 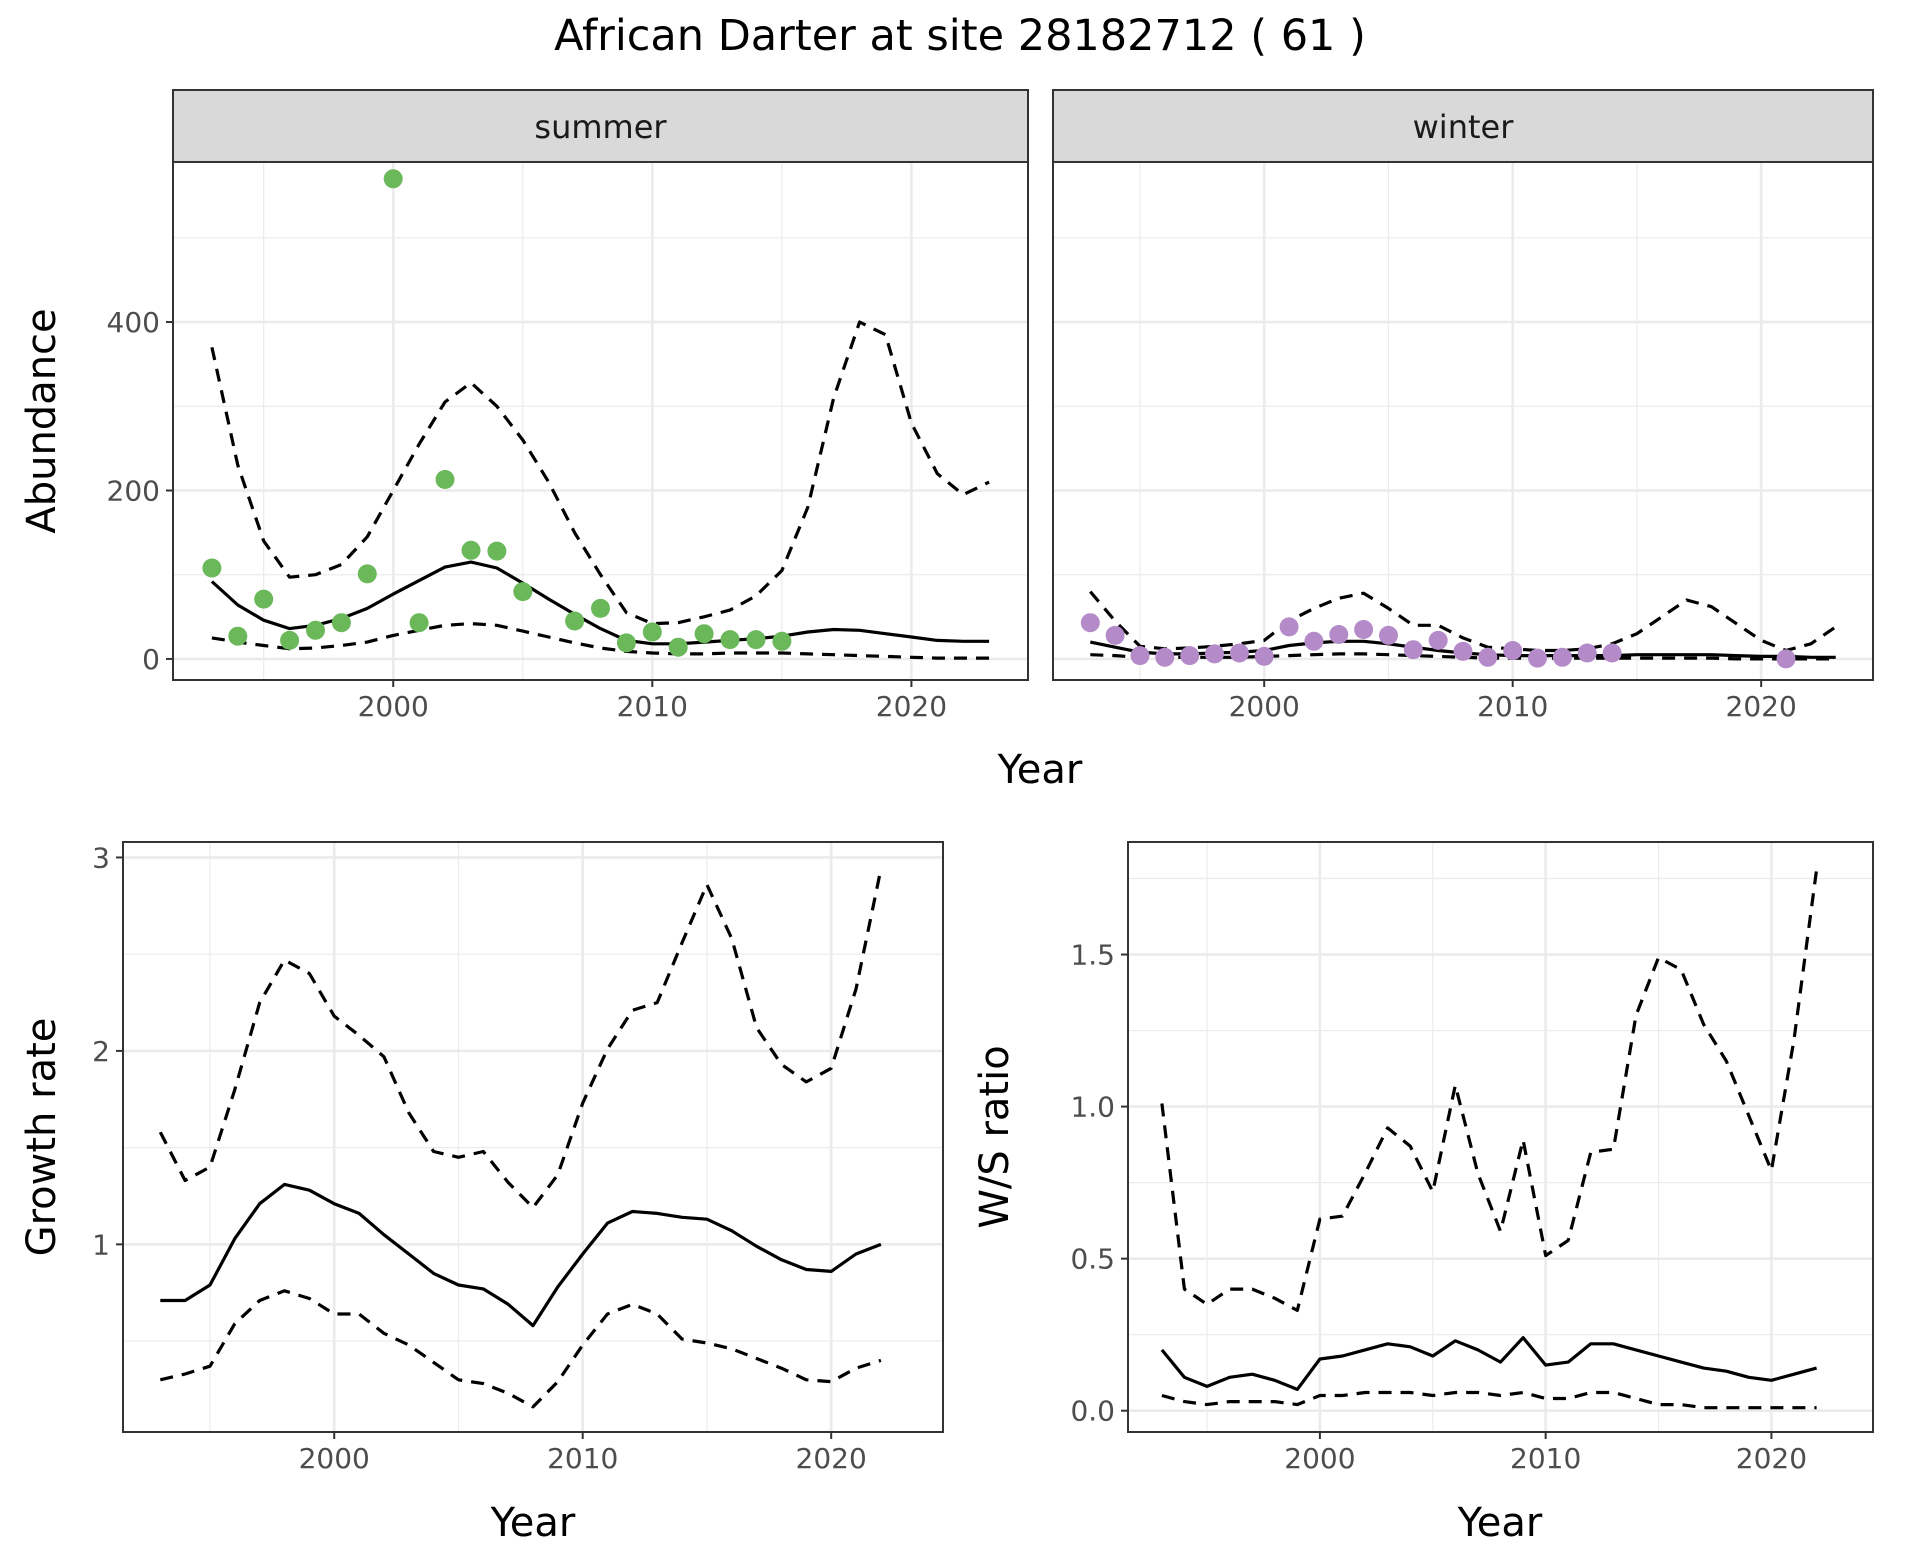 I want to click on y-tick-label: 2, so click(x=101, y=1051).